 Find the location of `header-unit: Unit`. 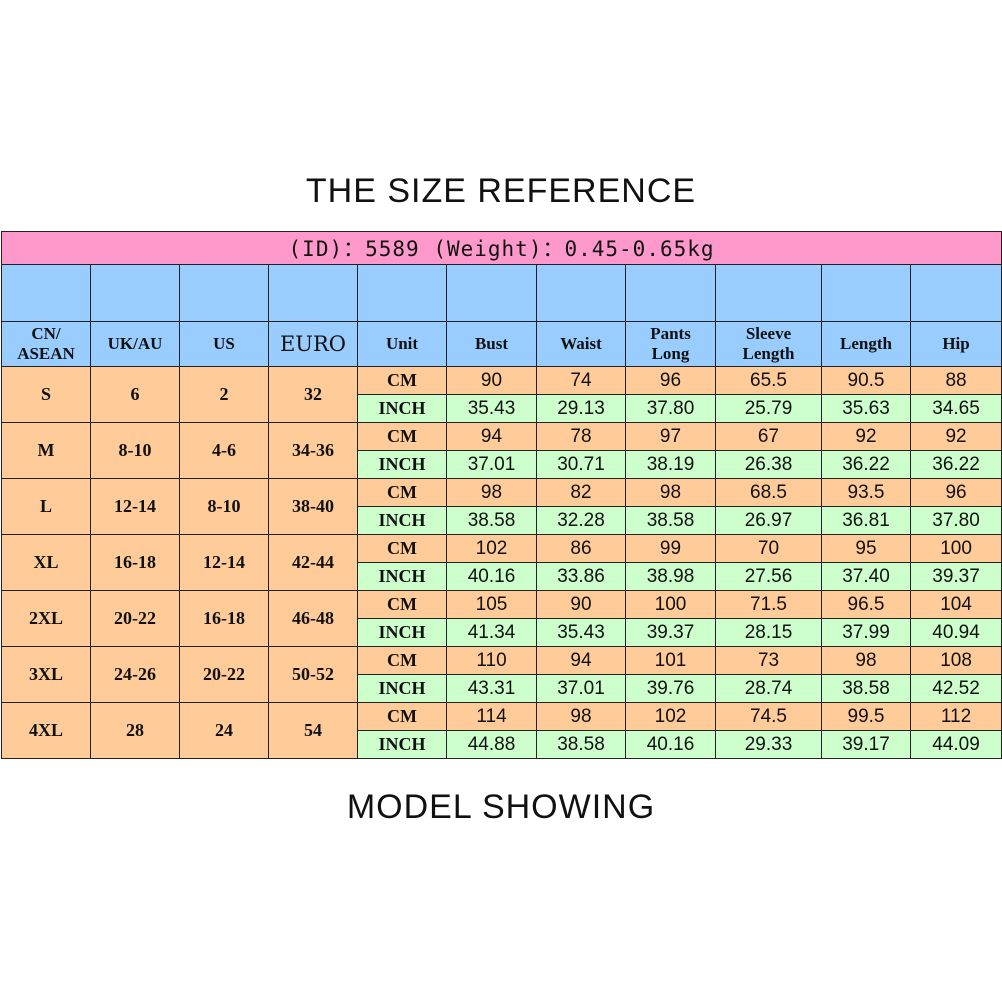

header-unit: Unit is located at coordinates (402, 344).